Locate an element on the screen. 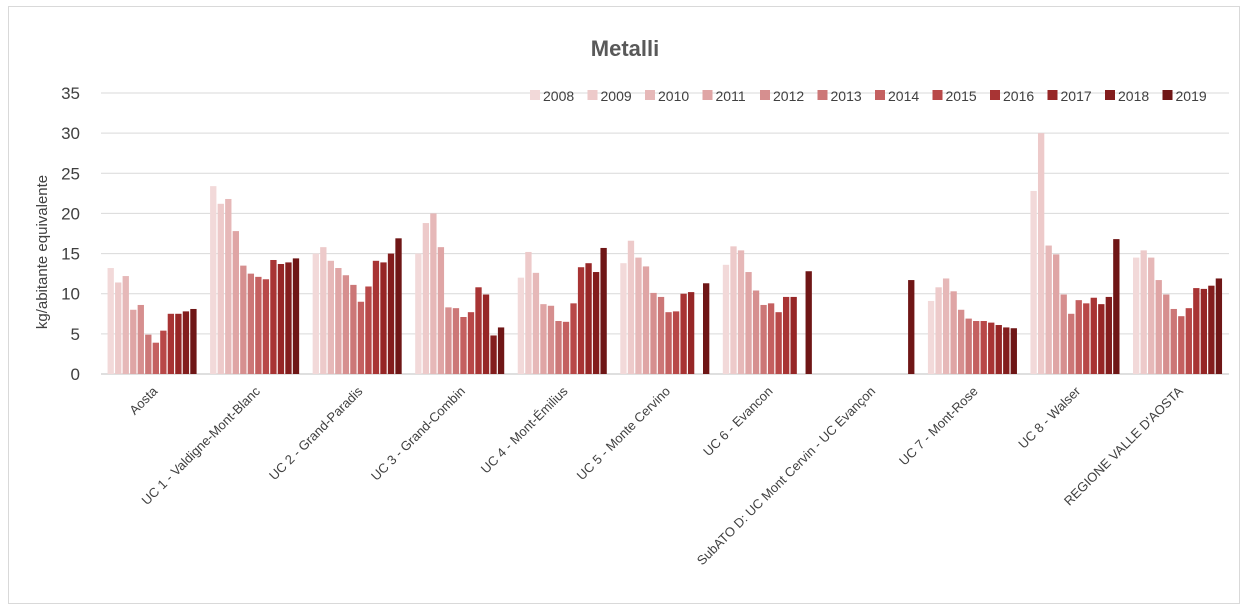 The image size is (1250, 611). legend-label: 2017 is located at coordinates (1076, 96).